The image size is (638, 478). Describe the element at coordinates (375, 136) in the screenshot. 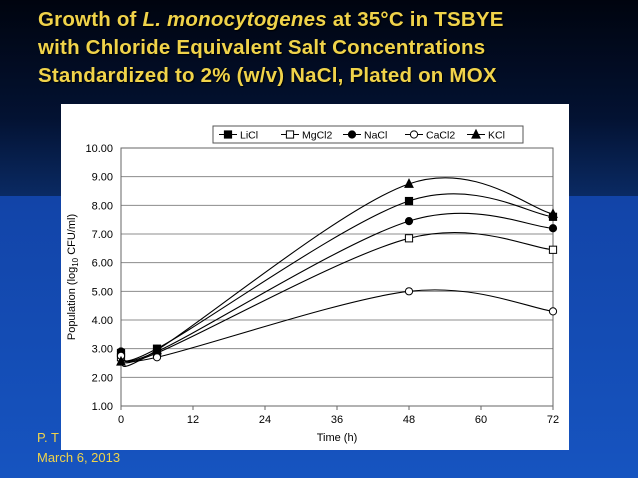

I see `legend-label: NaCl` at that location.